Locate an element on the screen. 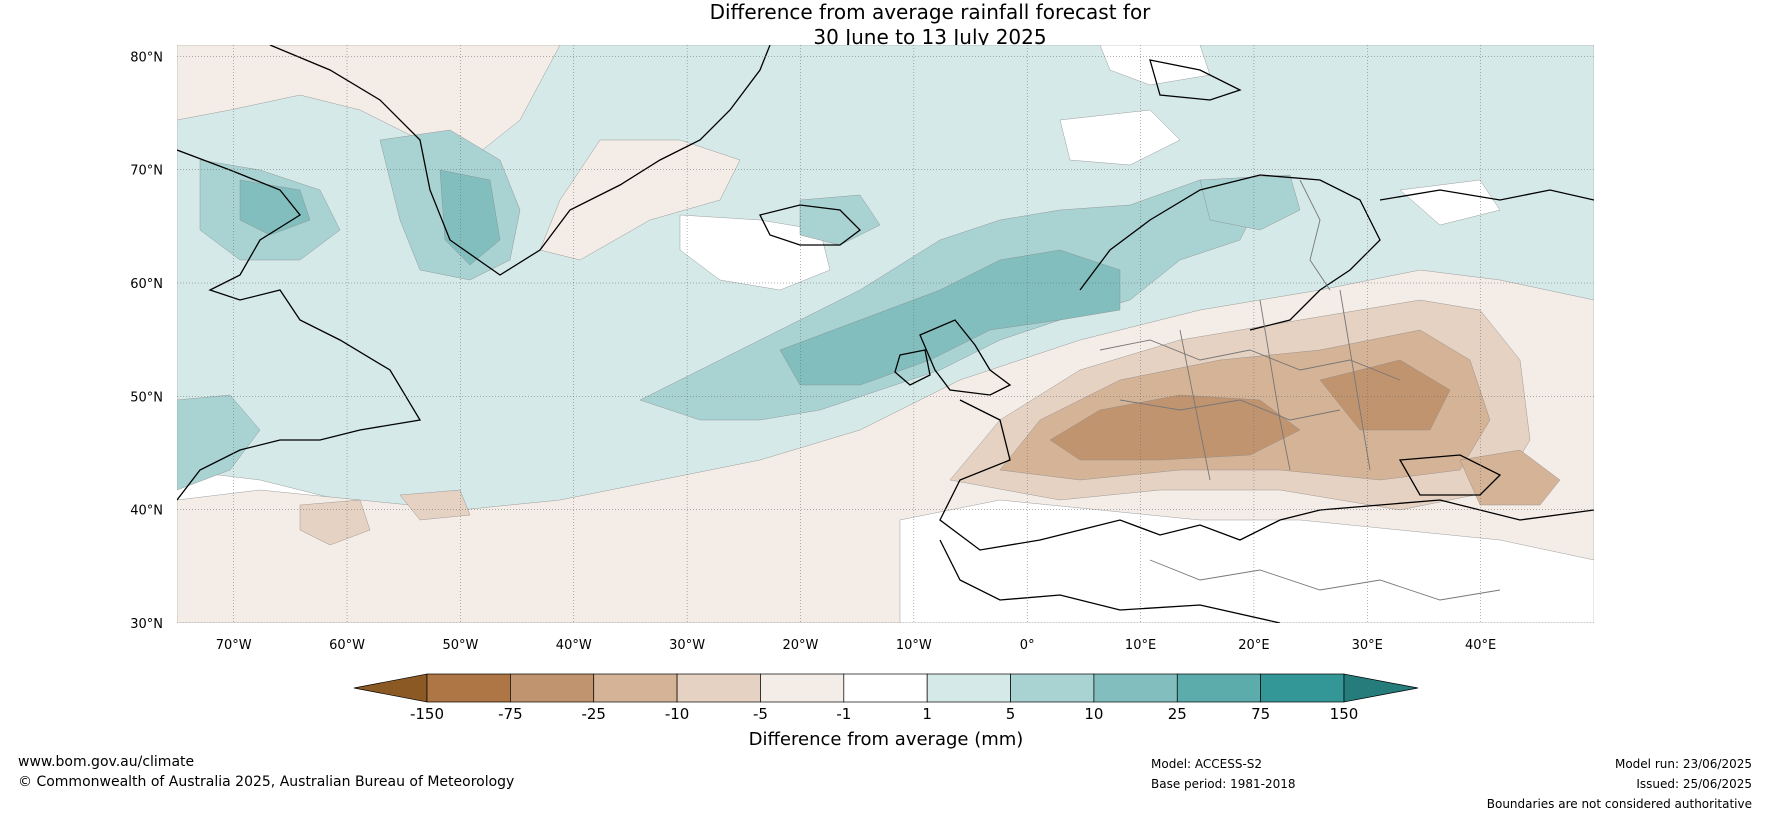 This screenshot has height=816, width=1770. coast-scandinavia is located at coordinates (1230, 252).